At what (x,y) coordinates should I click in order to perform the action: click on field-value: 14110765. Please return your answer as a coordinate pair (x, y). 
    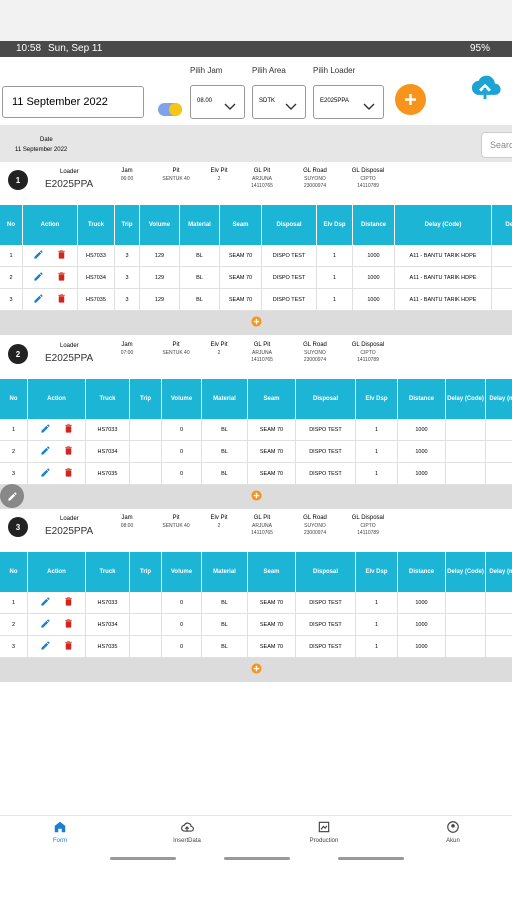
    Looking at the image, I should click on (262, 360).